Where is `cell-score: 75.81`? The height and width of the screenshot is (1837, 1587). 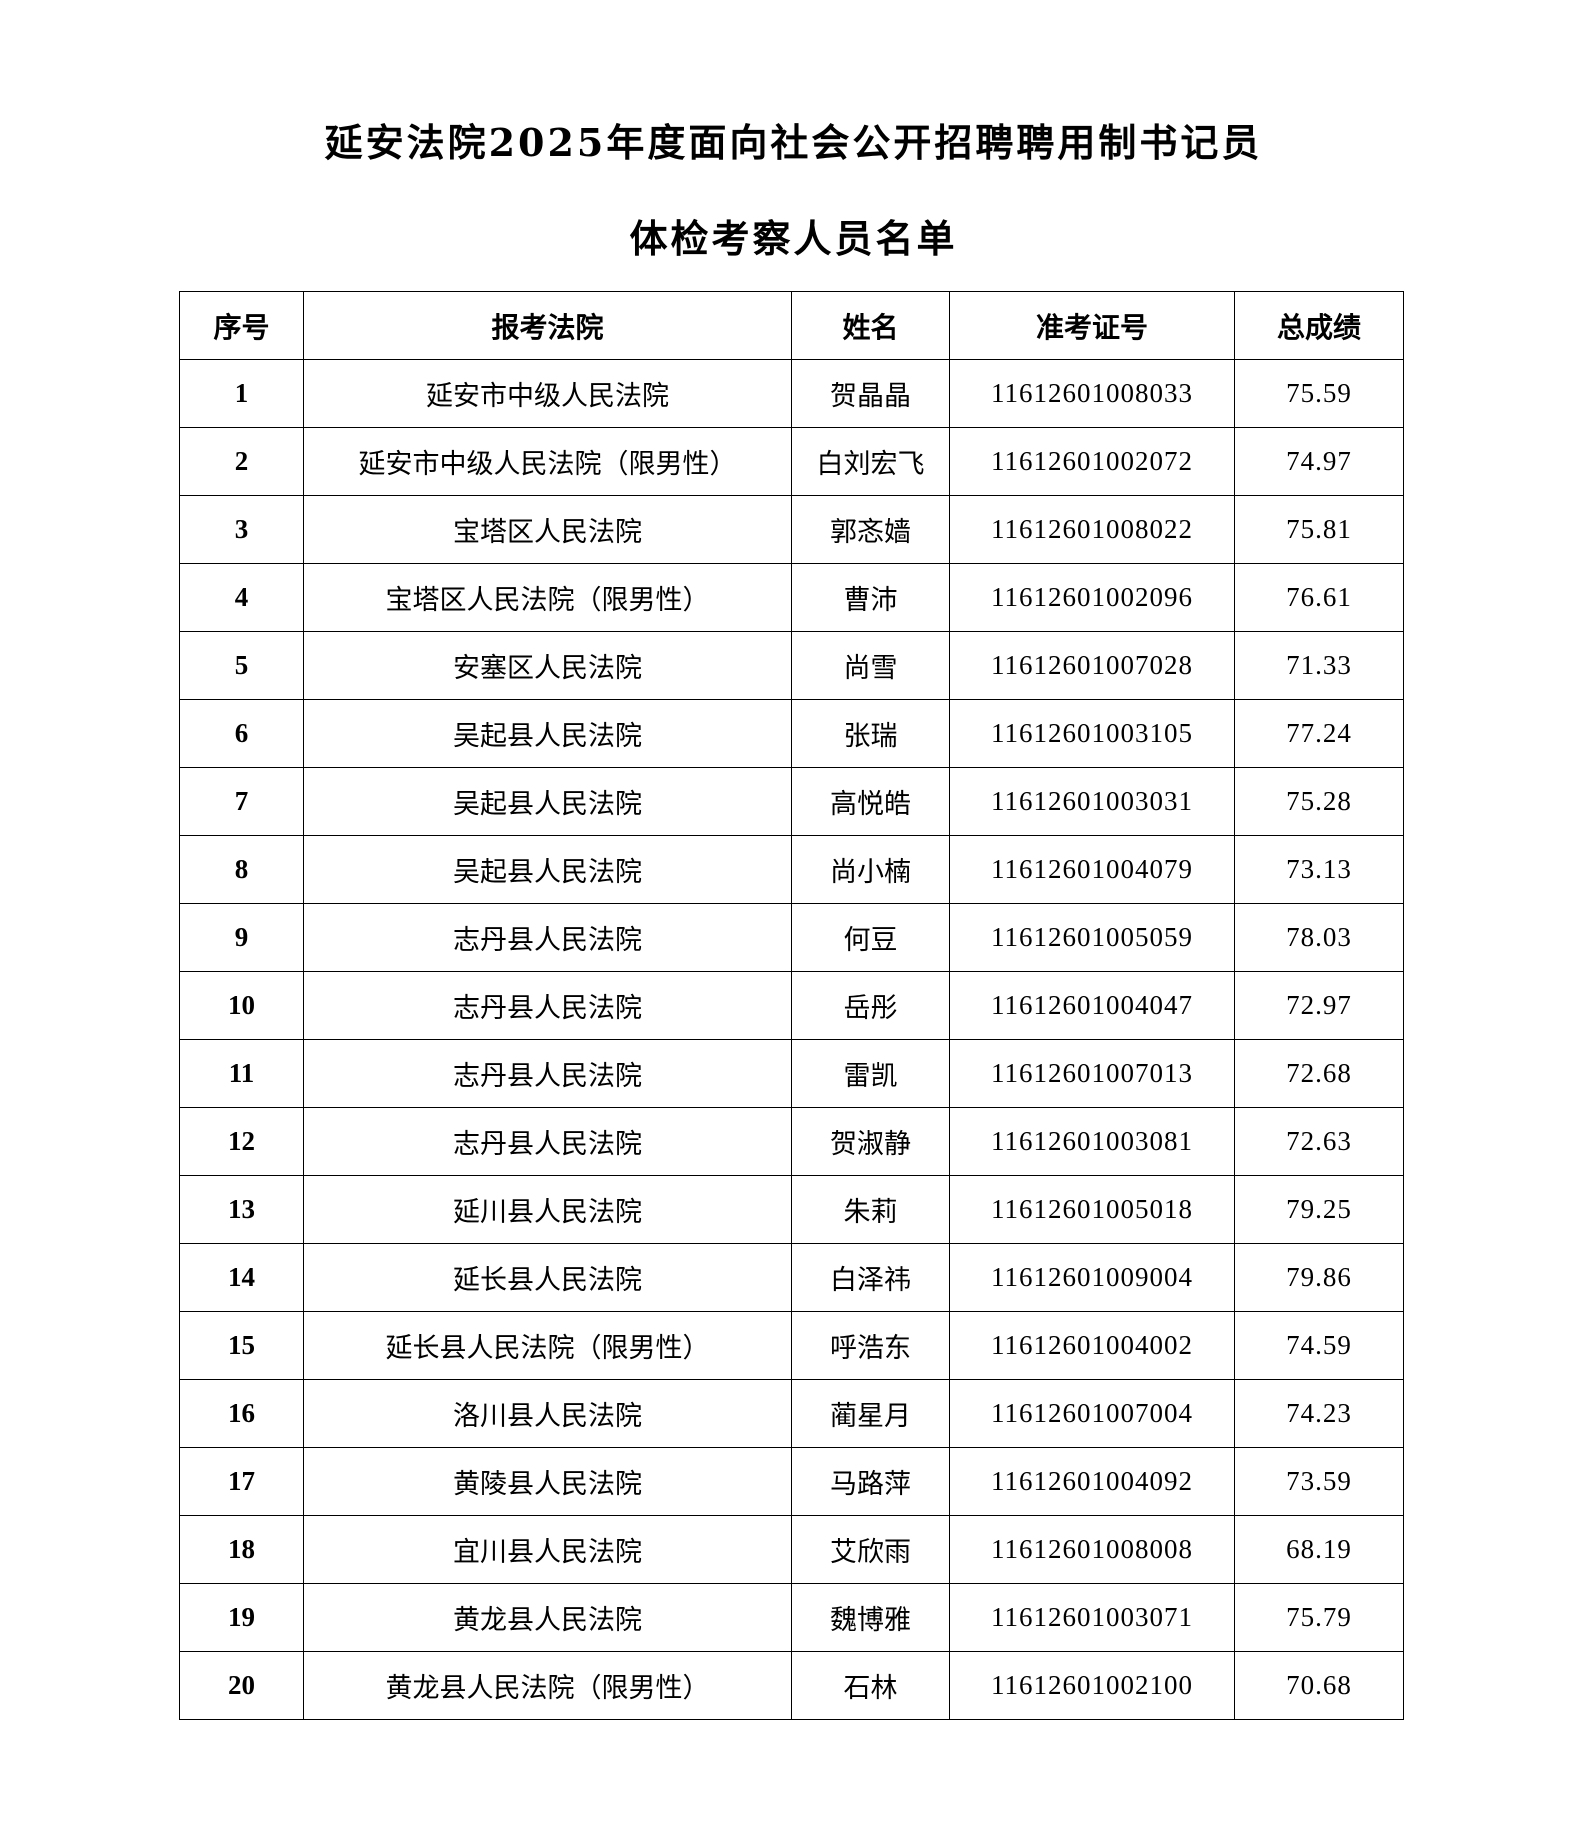 cell-score: 75.81 is located at coordinates (1319, 529).